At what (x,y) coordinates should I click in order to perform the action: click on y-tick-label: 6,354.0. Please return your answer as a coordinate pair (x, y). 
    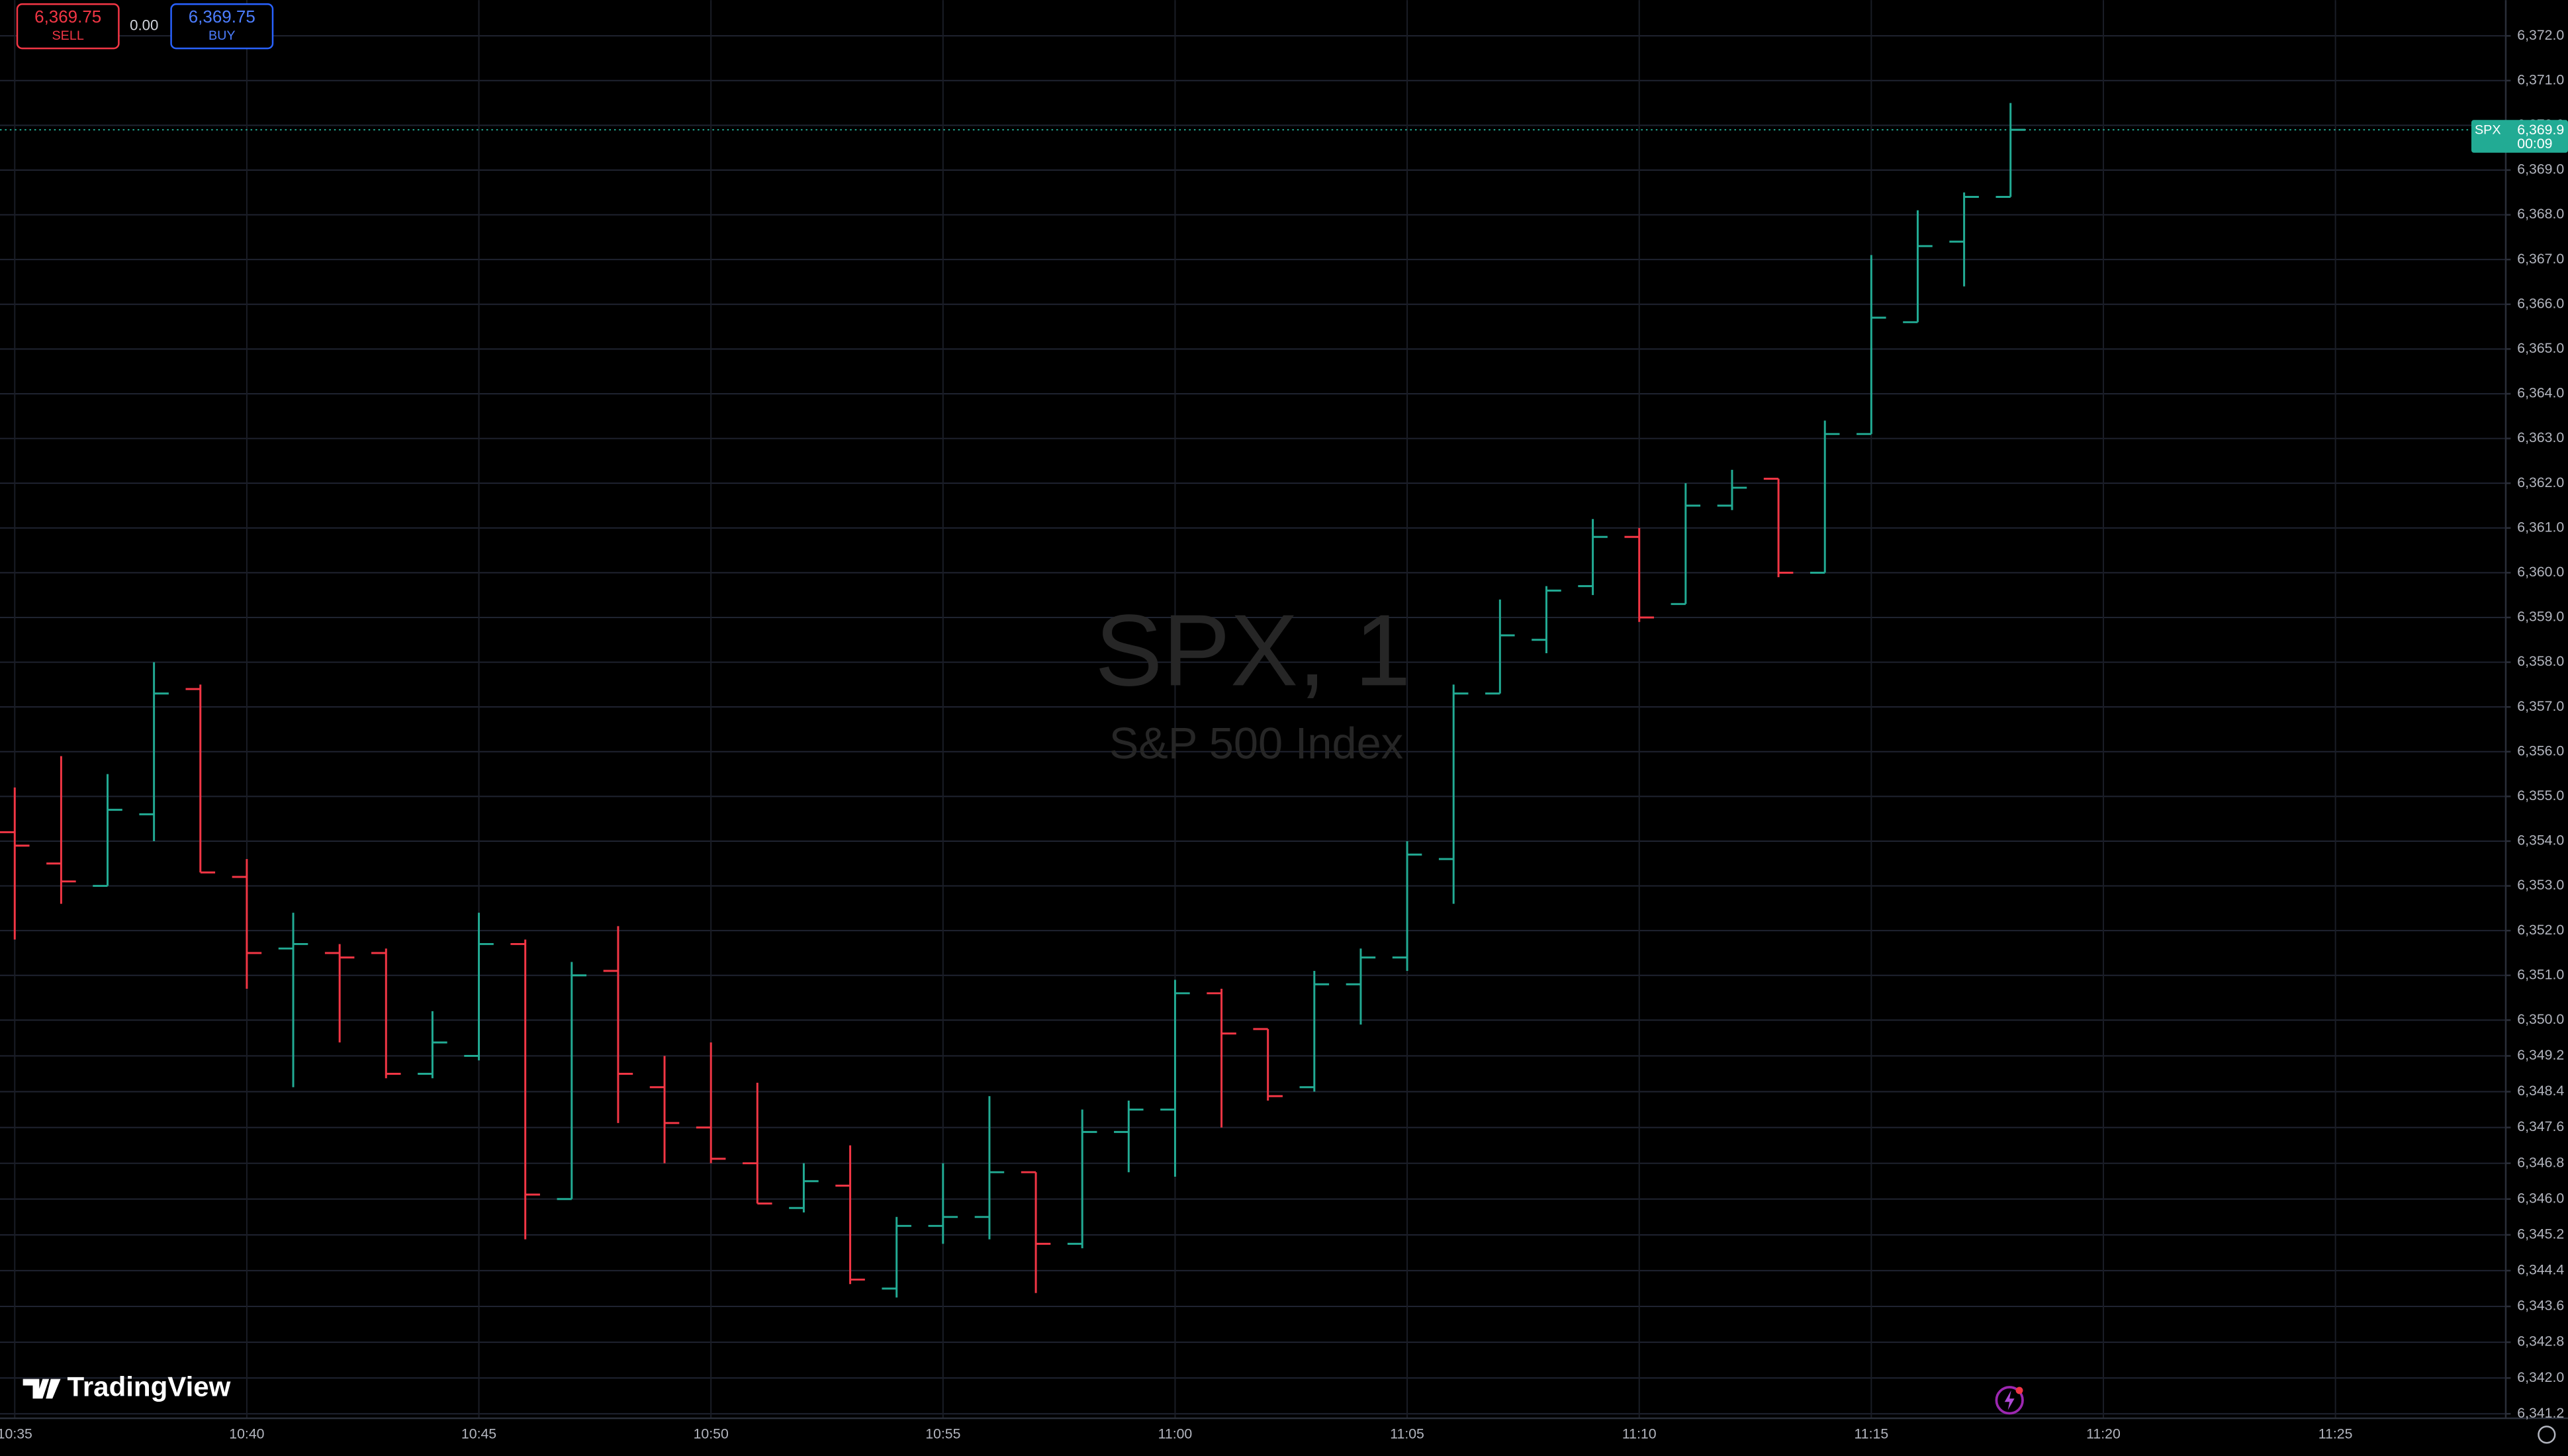
    Looking at the image, I should click on (2540, 840).